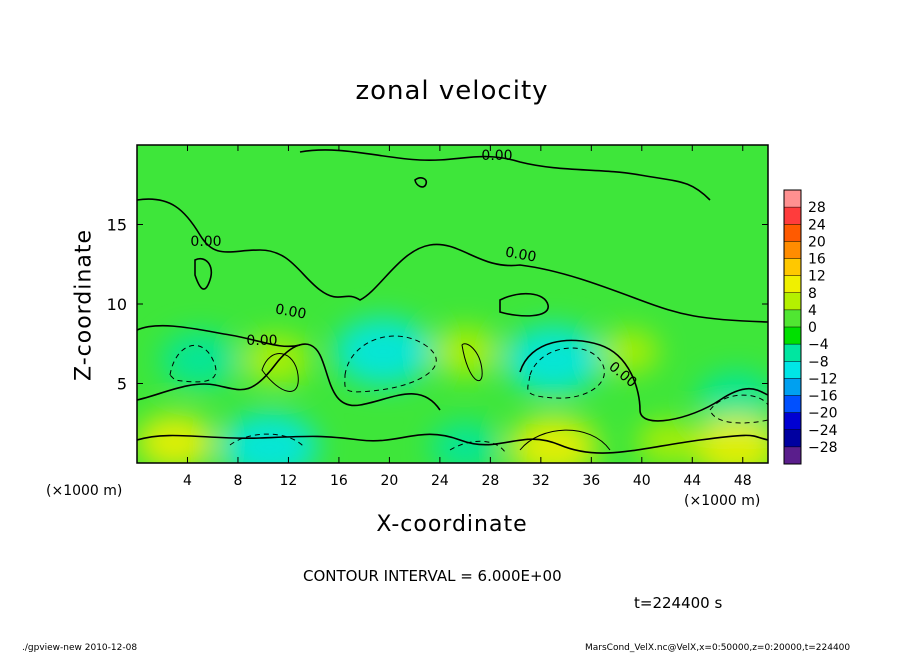 The image size is (904, 654). What do you see at coordinates (84, 491) in the screenshot?
I see `x-unit-left: (×1000 m)` at bounding box center [84, 491].